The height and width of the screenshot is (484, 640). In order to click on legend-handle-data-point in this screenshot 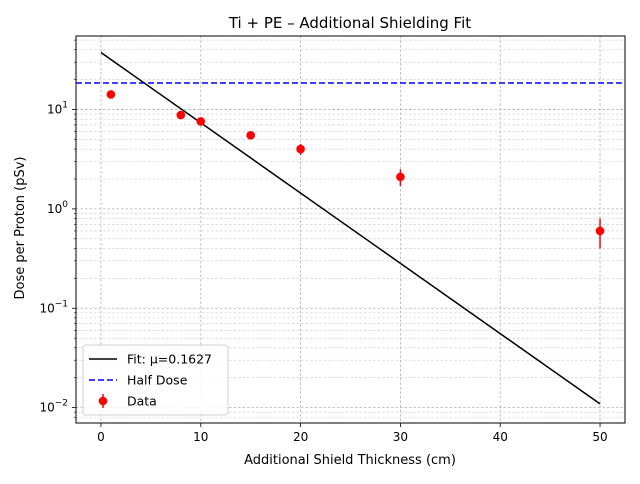, I will do `click(103, 401)`.